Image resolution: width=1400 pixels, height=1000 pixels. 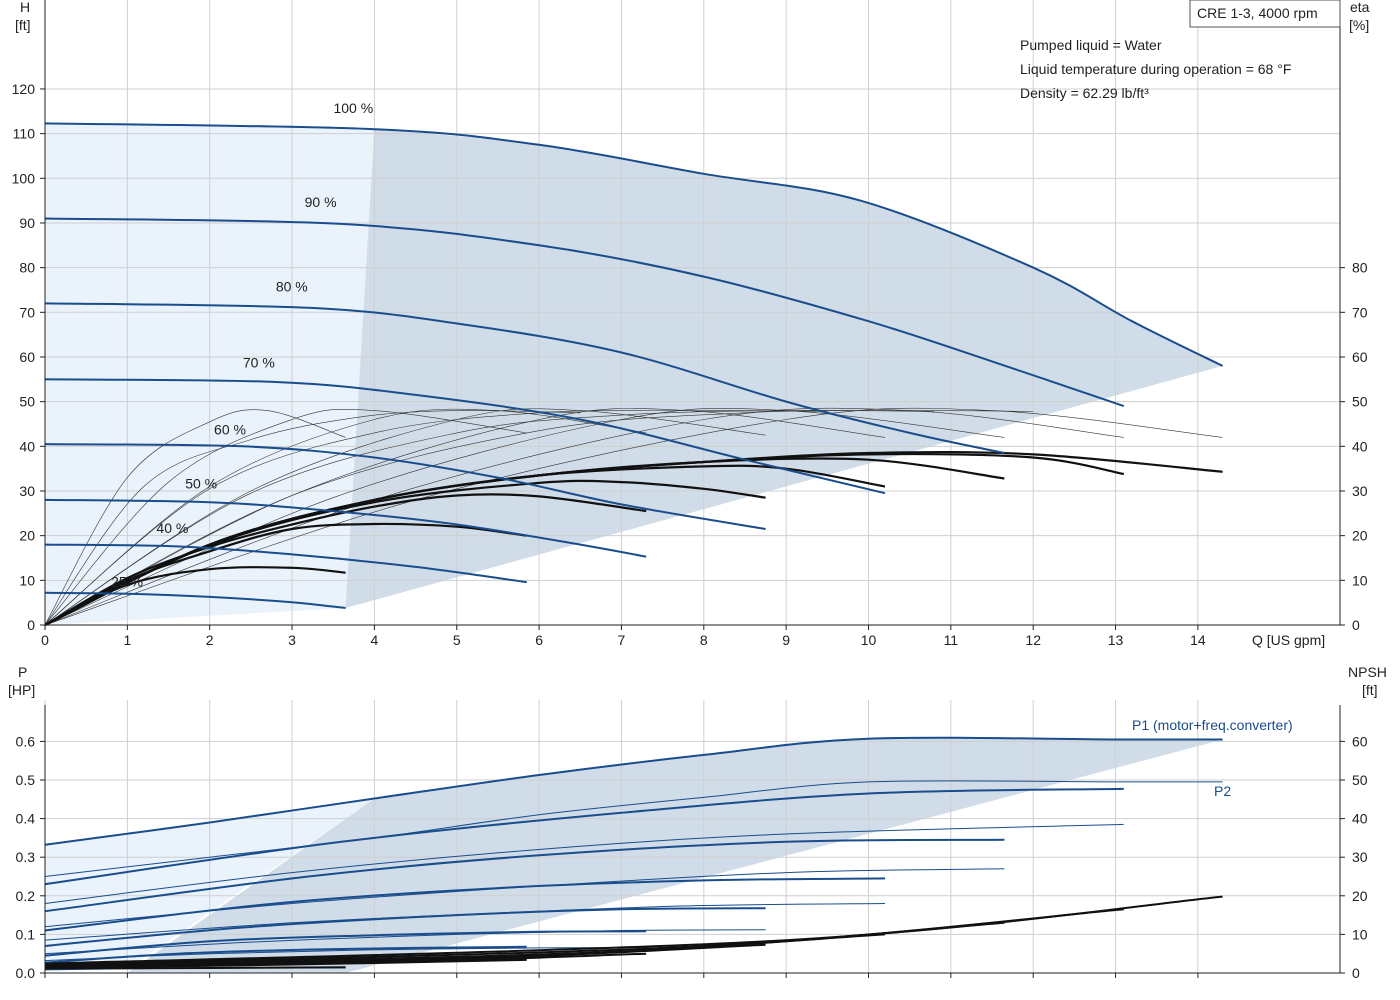 I want to click on top-x-tick-label: 4, so click(x=375, y=640).